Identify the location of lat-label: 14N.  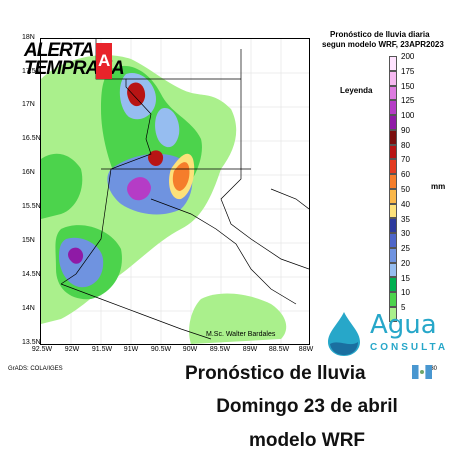
(28, 308).